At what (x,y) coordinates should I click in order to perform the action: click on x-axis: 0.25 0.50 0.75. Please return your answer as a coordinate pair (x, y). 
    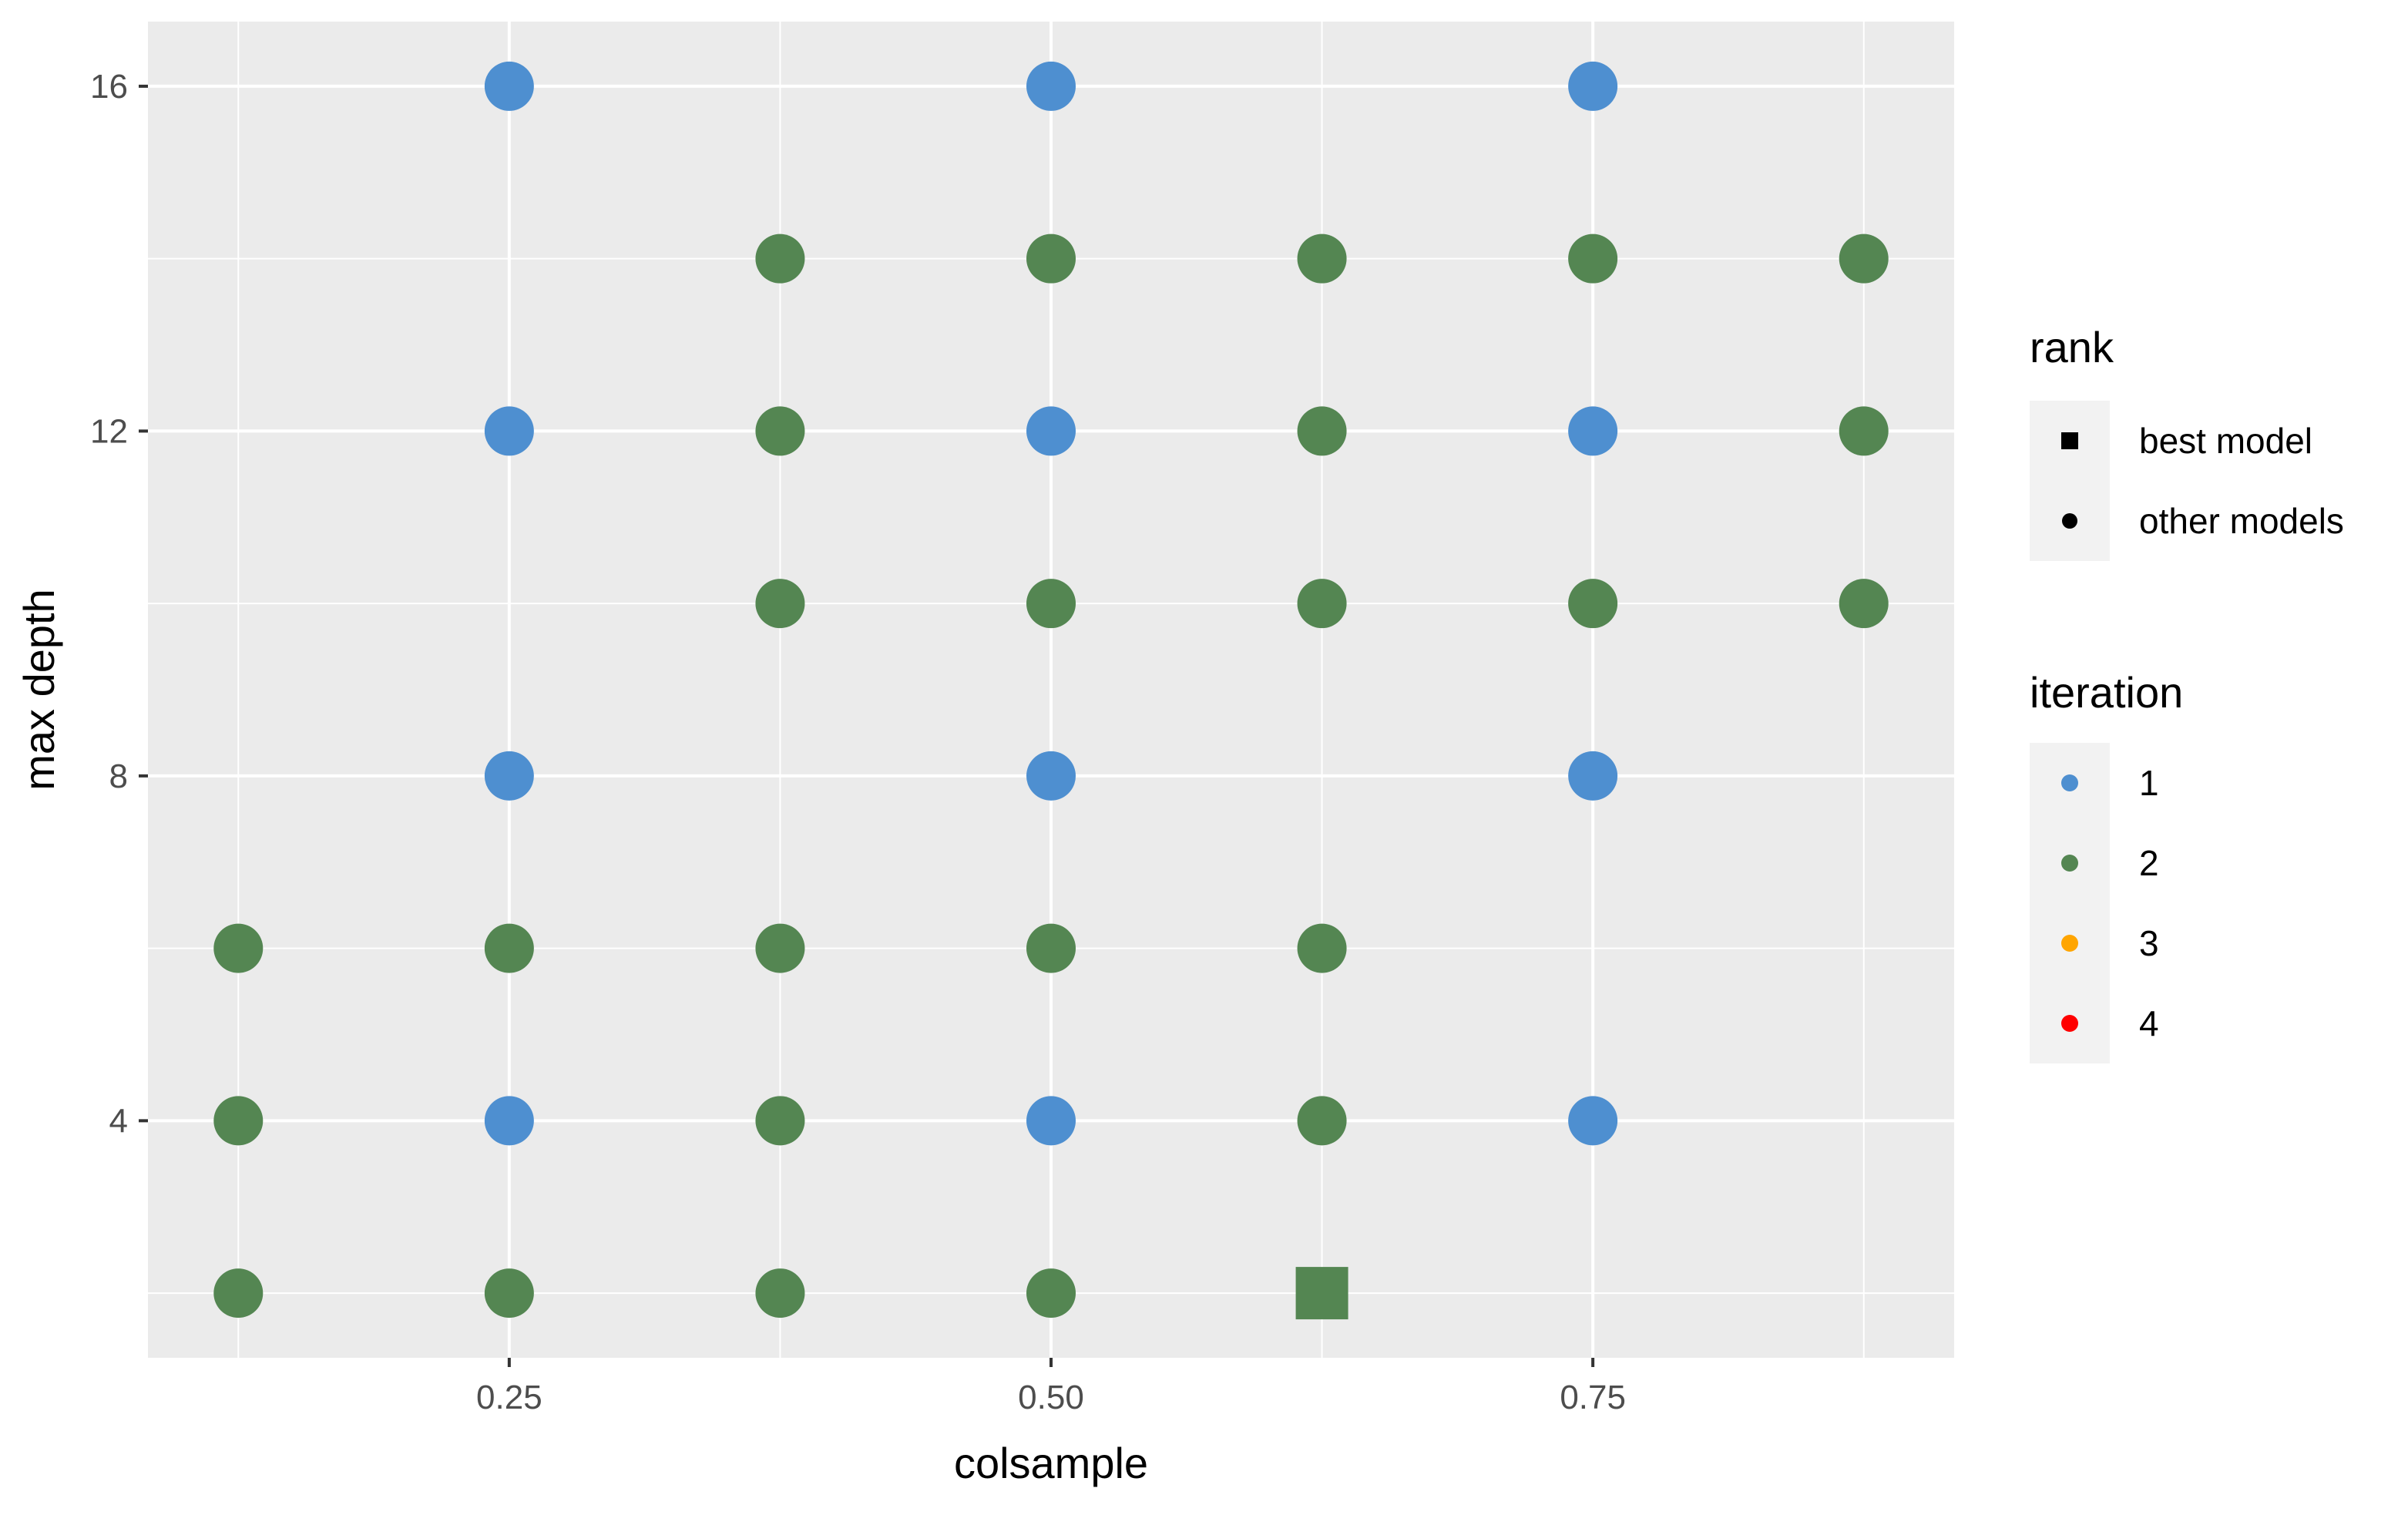
    Looking at the image, I should click on (1051, 1387).